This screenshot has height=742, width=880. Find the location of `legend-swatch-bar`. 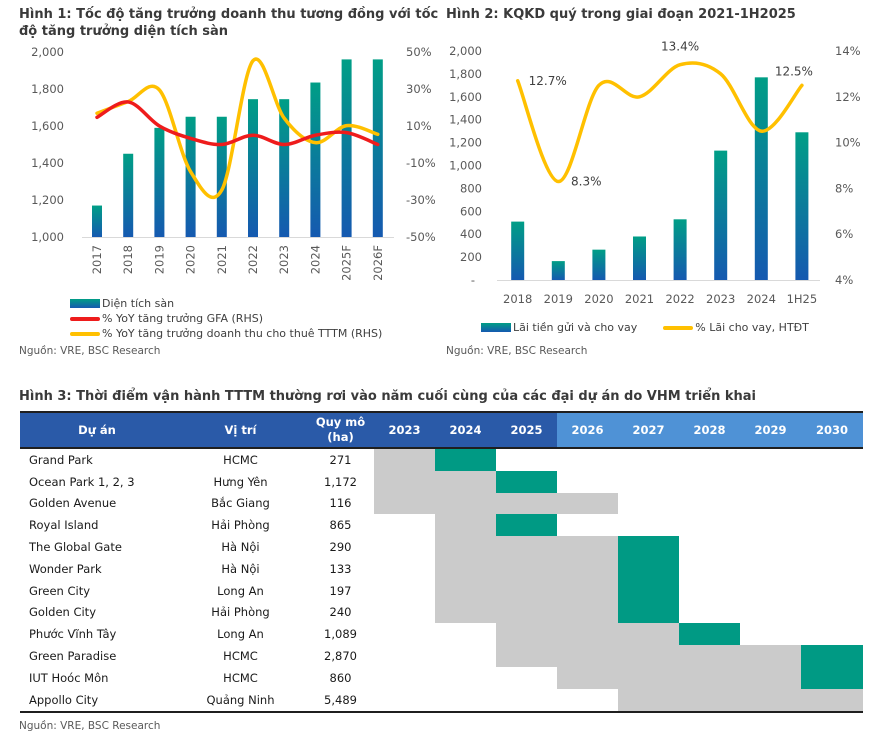

legend-swatch-bar is located at coordinates (85, 303).